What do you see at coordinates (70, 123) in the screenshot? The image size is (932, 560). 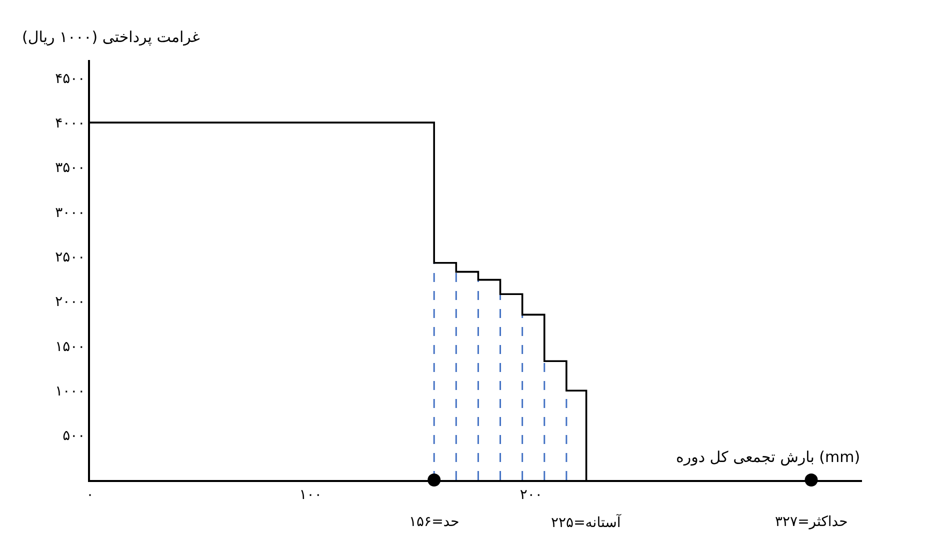 I see `y-tick-label: ۴۰۰۰` at bounding box center [70, 123].